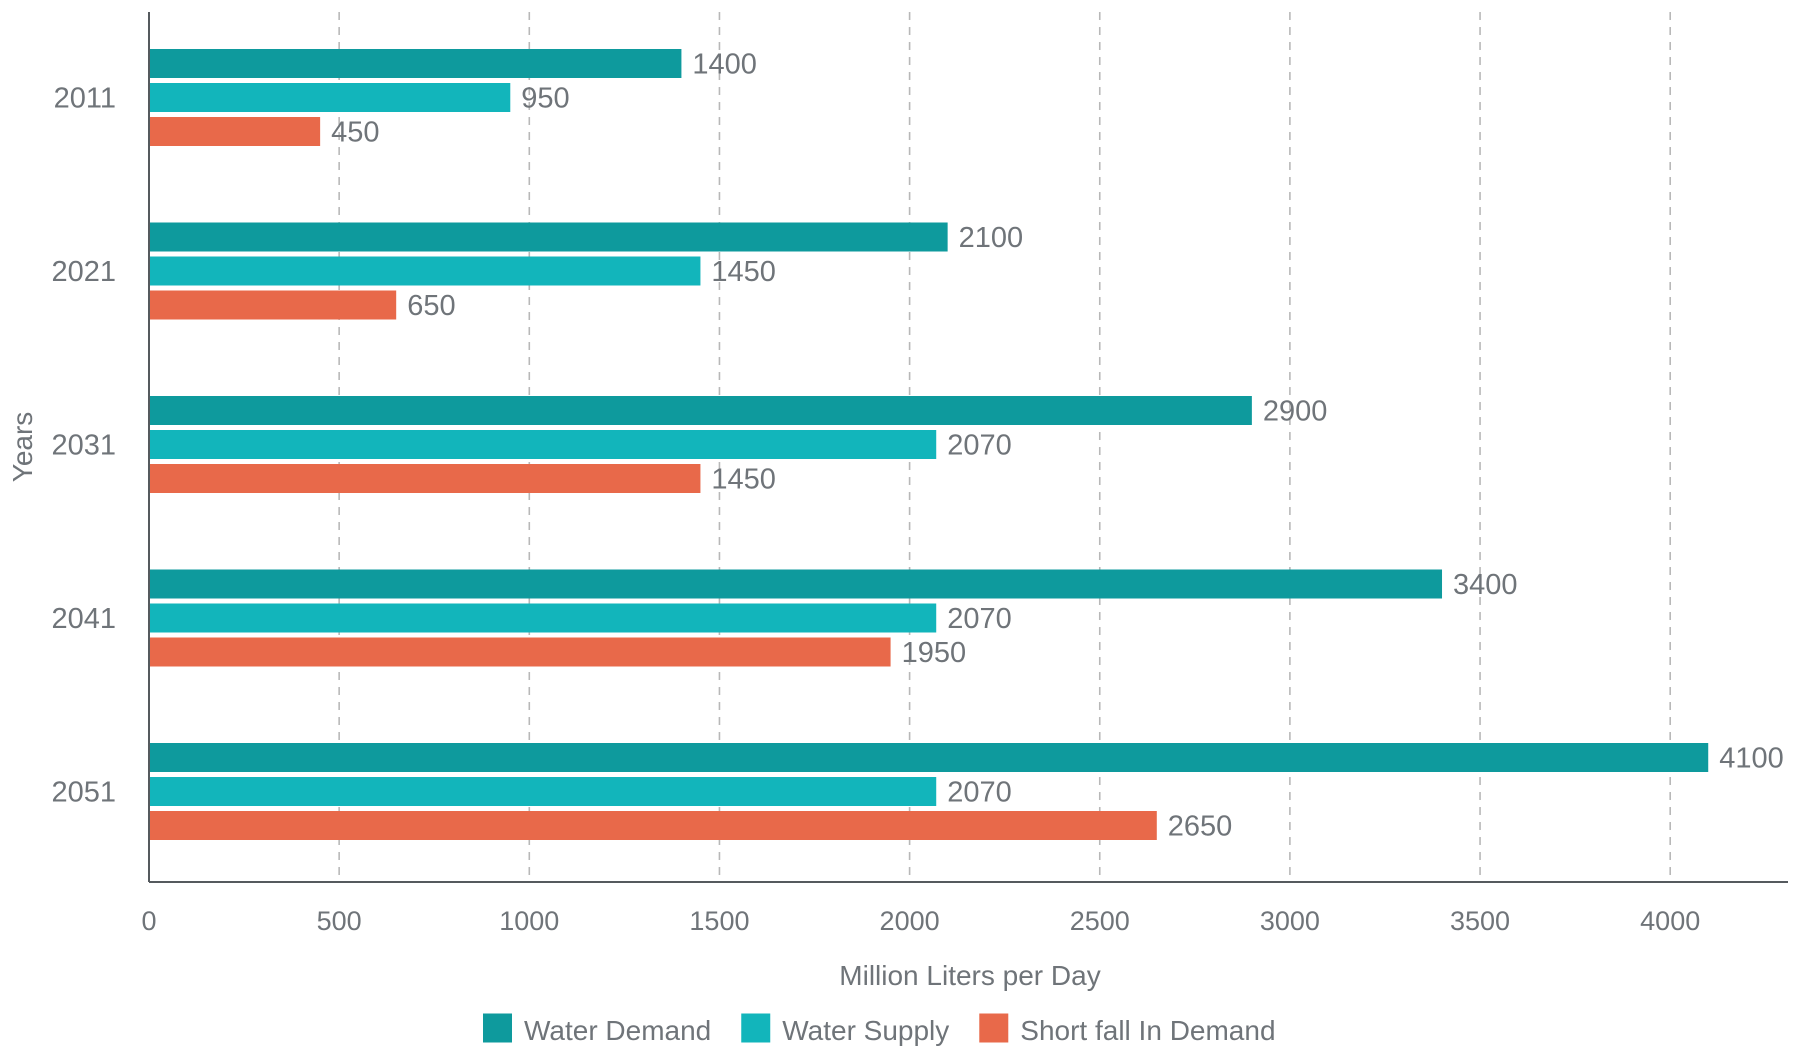  What do you see at coordinates (85, 99) in the screenshot?
I see `y-category-label: 2011` at bounding box center [85, 99].